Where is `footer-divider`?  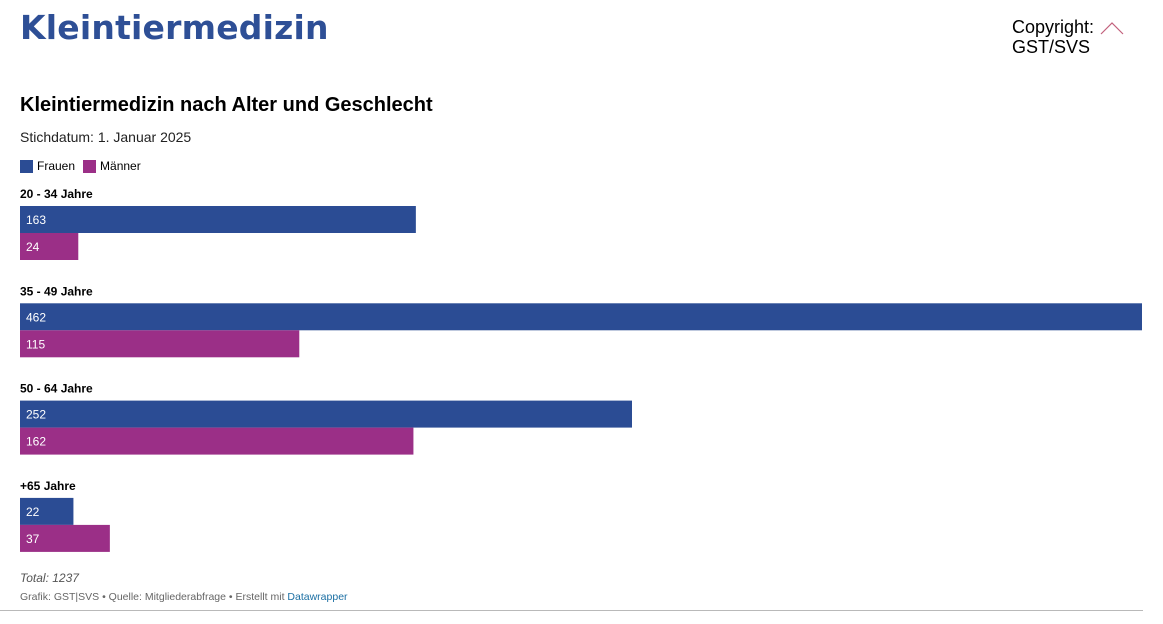 footer-divider is located at coordinates (571, 610).